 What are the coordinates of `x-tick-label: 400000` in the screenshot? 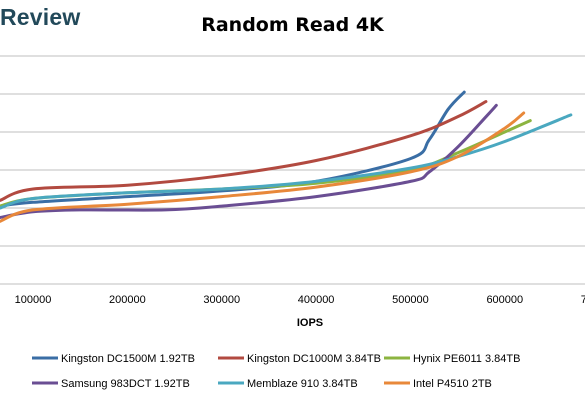 It's located at (316, 300).